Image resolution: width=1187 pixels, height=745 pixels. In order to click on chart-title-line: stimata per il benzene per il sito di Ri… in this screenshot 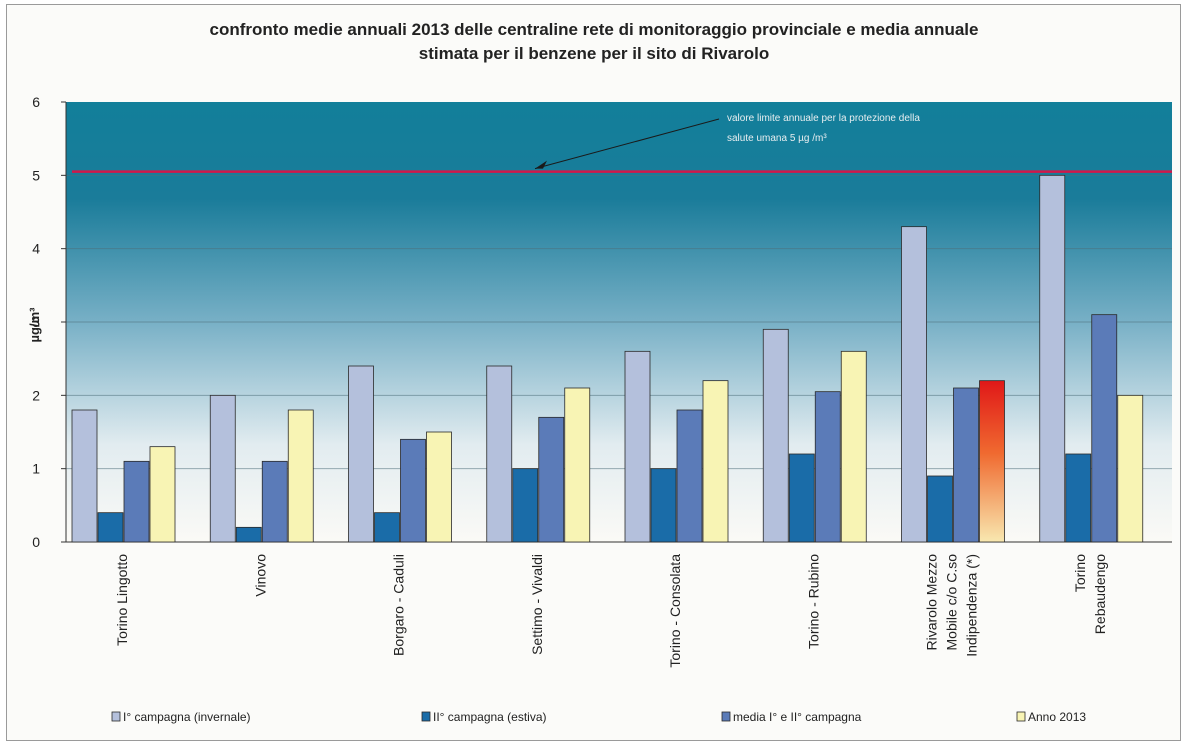, I will do `click(594, 53)`.